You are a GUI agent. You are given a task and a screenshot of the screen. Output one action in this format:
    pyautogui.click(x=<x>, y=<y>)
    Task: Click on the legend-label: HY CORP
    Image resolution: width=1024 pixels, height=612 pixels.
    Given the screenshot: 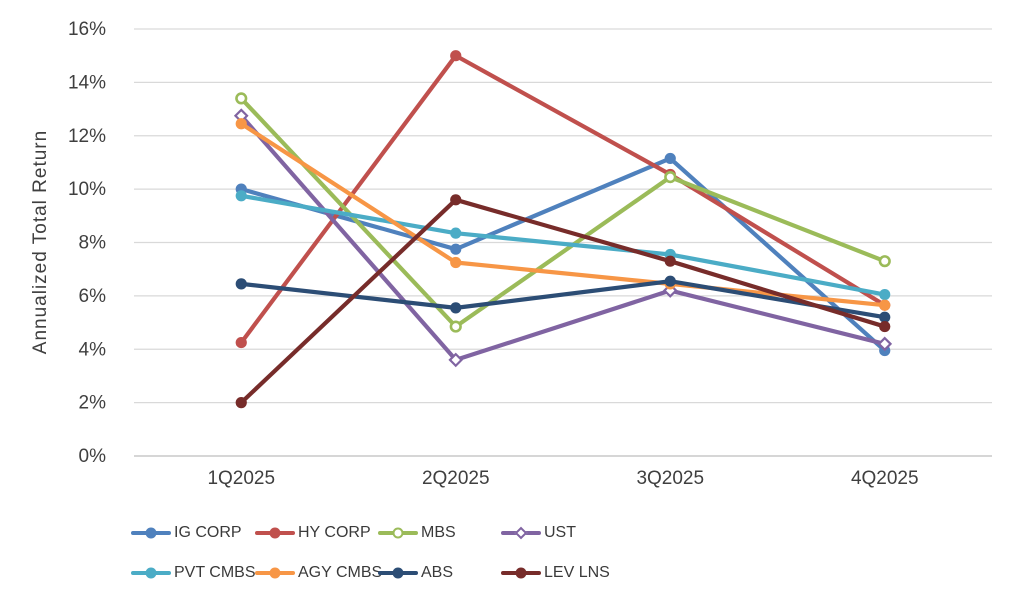 What is the action you would take?
    pyautogui.click(x=334, y=532)
    